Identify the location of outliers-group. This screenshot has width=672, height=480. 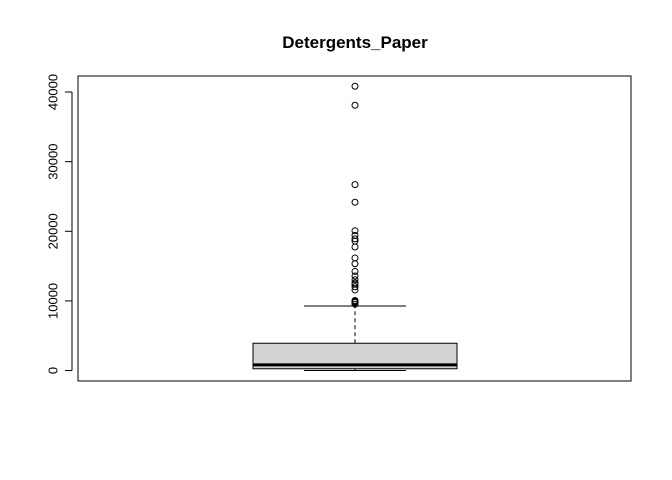
(355, 195).